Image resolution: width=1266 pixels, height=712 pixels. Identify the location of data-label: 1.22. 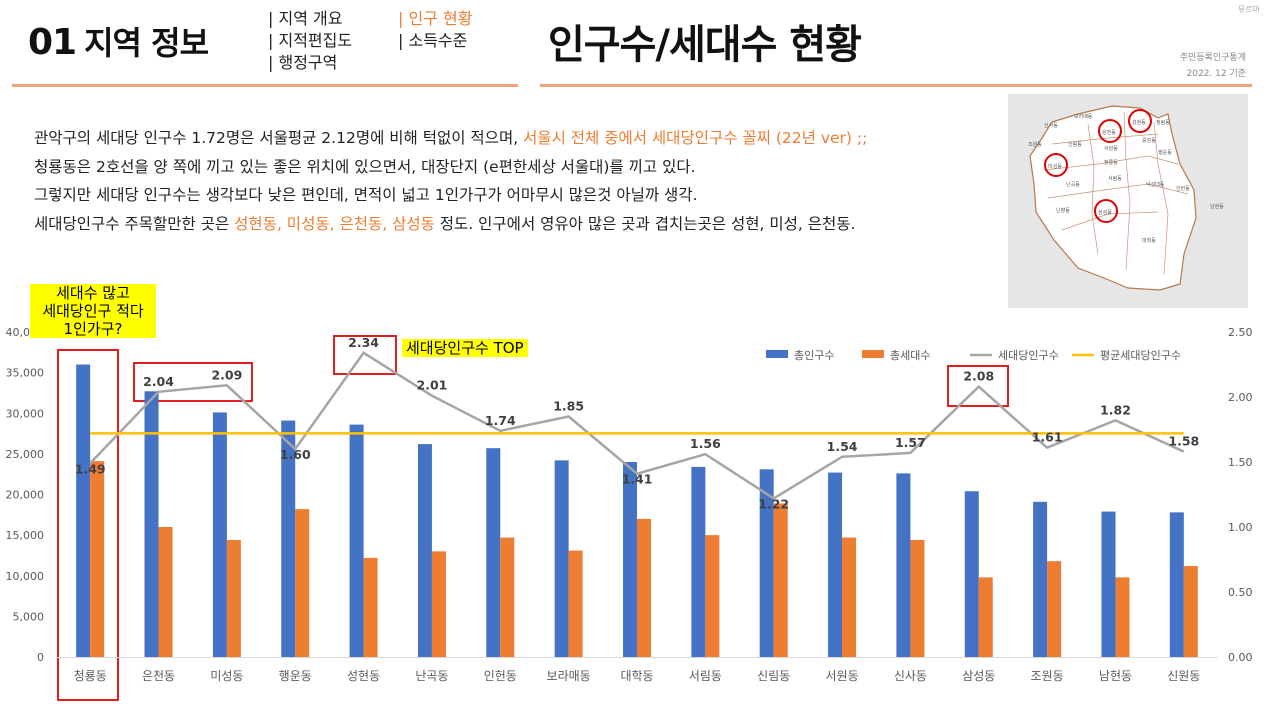
(773, 503).